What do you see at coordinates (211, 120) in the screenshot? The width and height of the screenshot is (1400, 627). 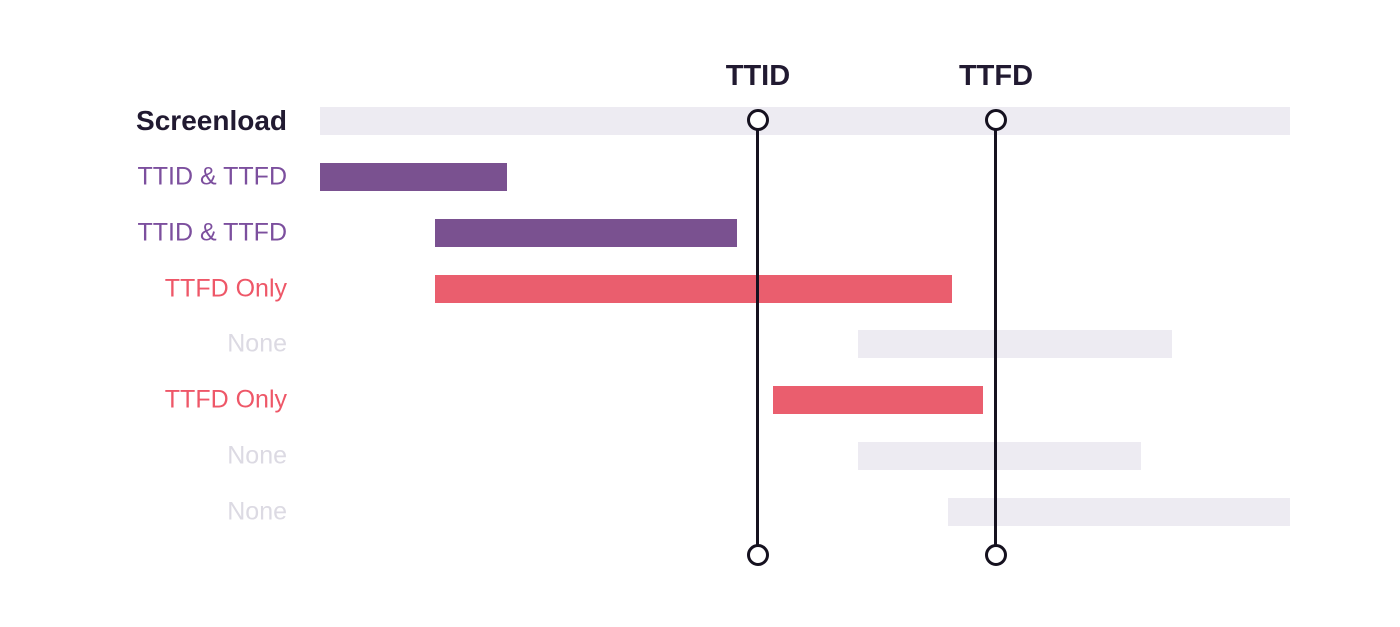 I see `row-label: Screenload` at bounding box center [211, 120].